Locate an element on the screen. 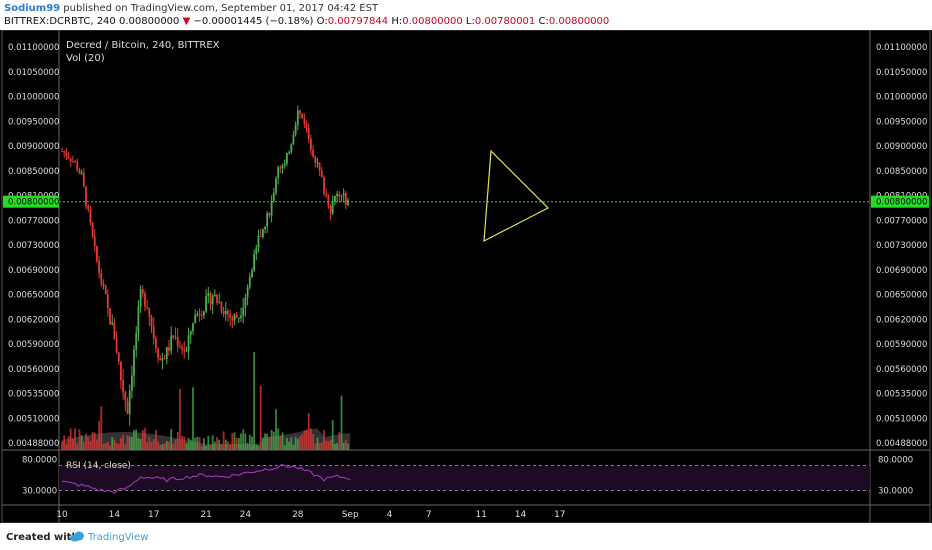  author-name: Sodium99 is located at coordinates (32, 8).